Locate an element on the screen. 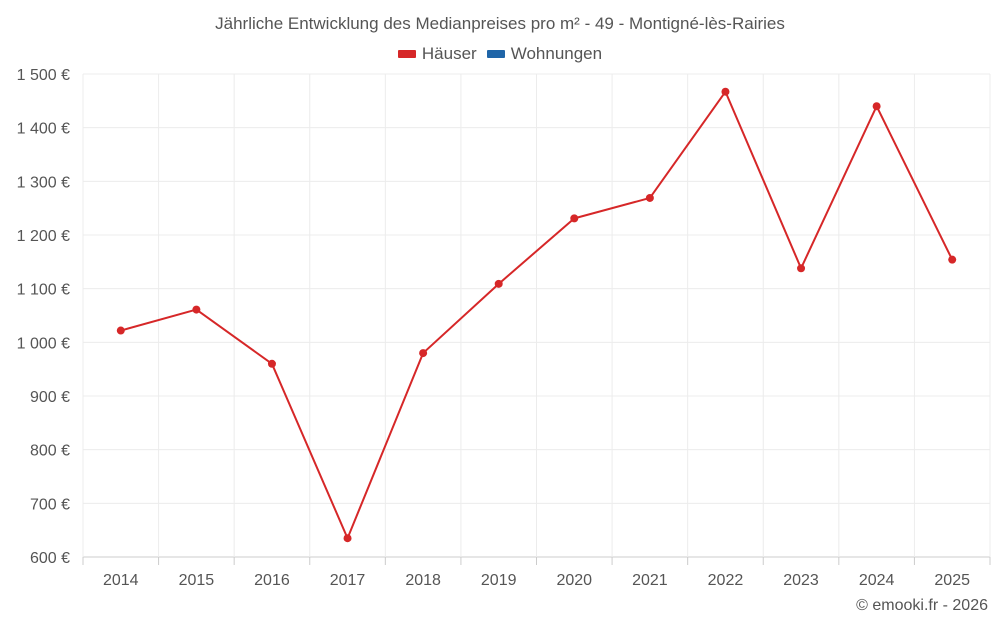 The height and width of the screenshot is (625, 1000). x-tick-label: 2018 is located at coordinates (423, 580).